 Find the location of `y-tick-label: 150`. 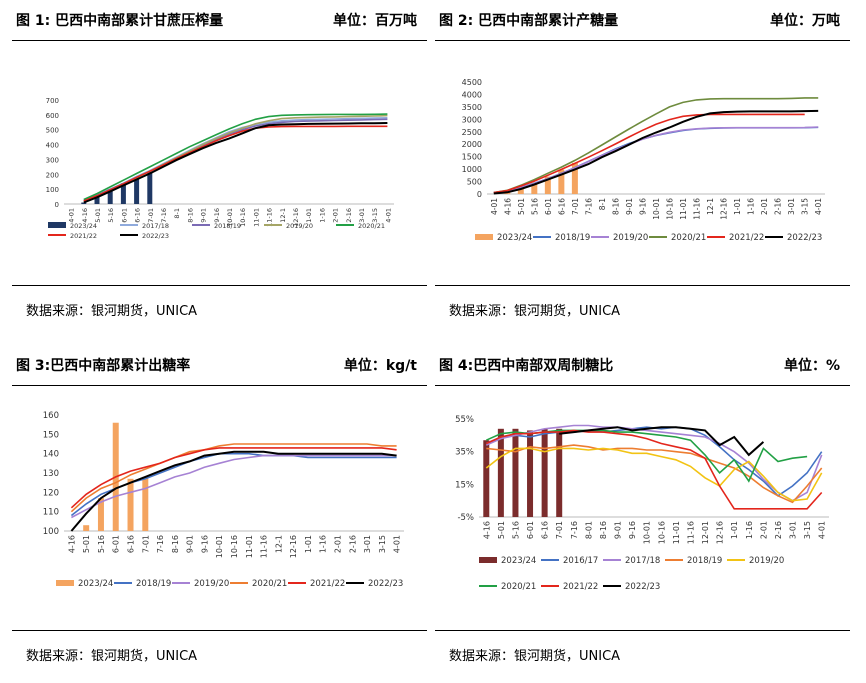

y-tick-label: 150 is located at coordinates (51, 435).